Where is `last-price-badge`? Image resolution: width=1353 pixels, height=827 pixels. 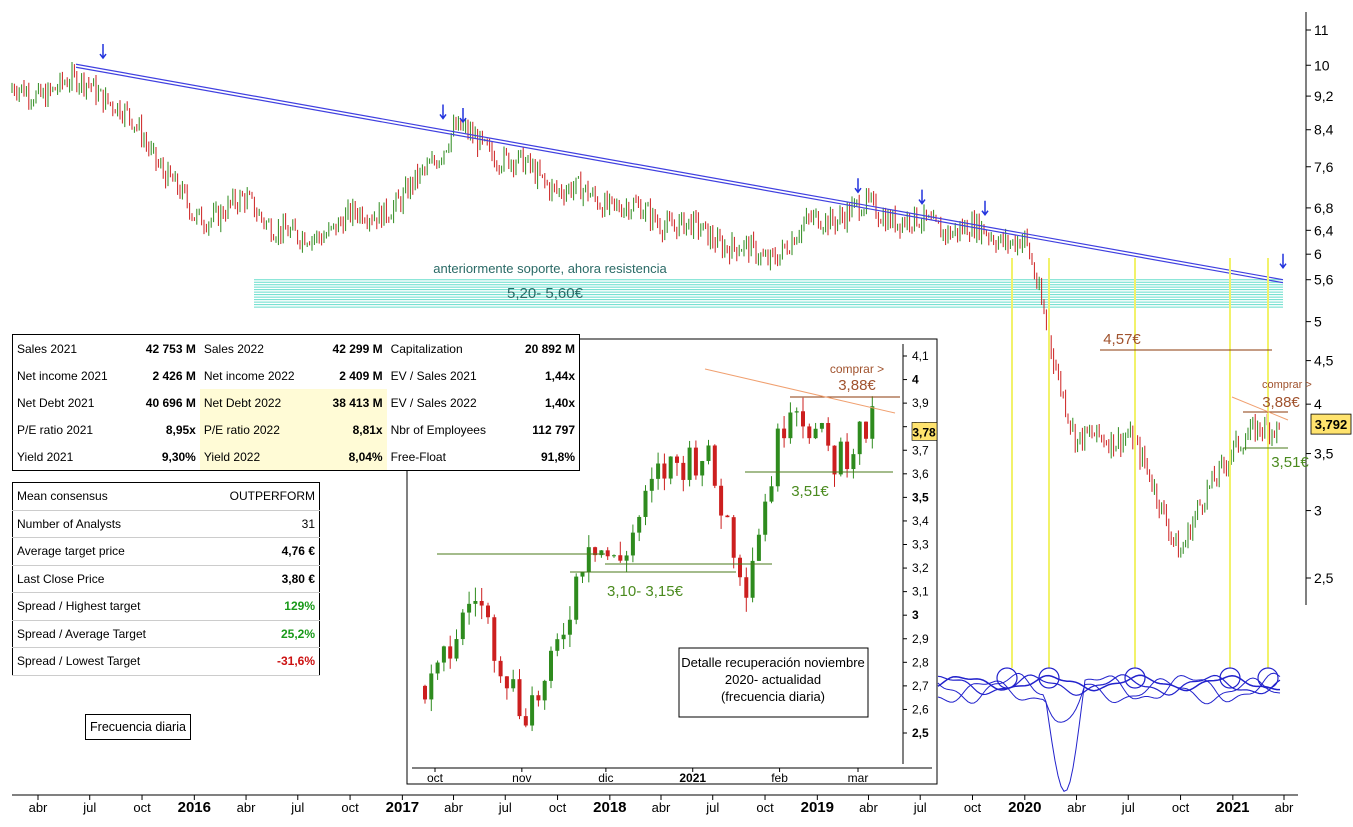
last-price-badge is located at coordinates (1331, 424).